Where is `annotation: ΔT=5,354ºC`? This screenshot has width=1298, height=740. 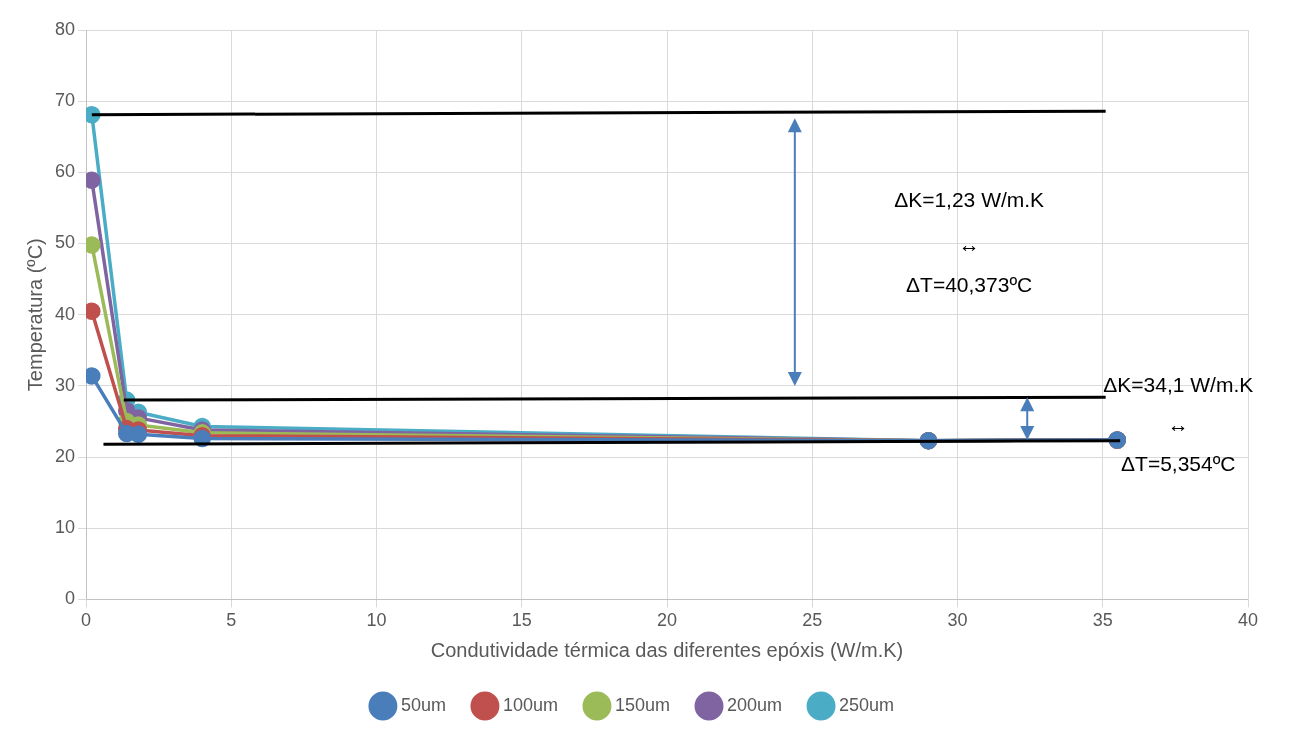 annotation: ΔT=5,354ºC is located at coordinates (1178, 464).